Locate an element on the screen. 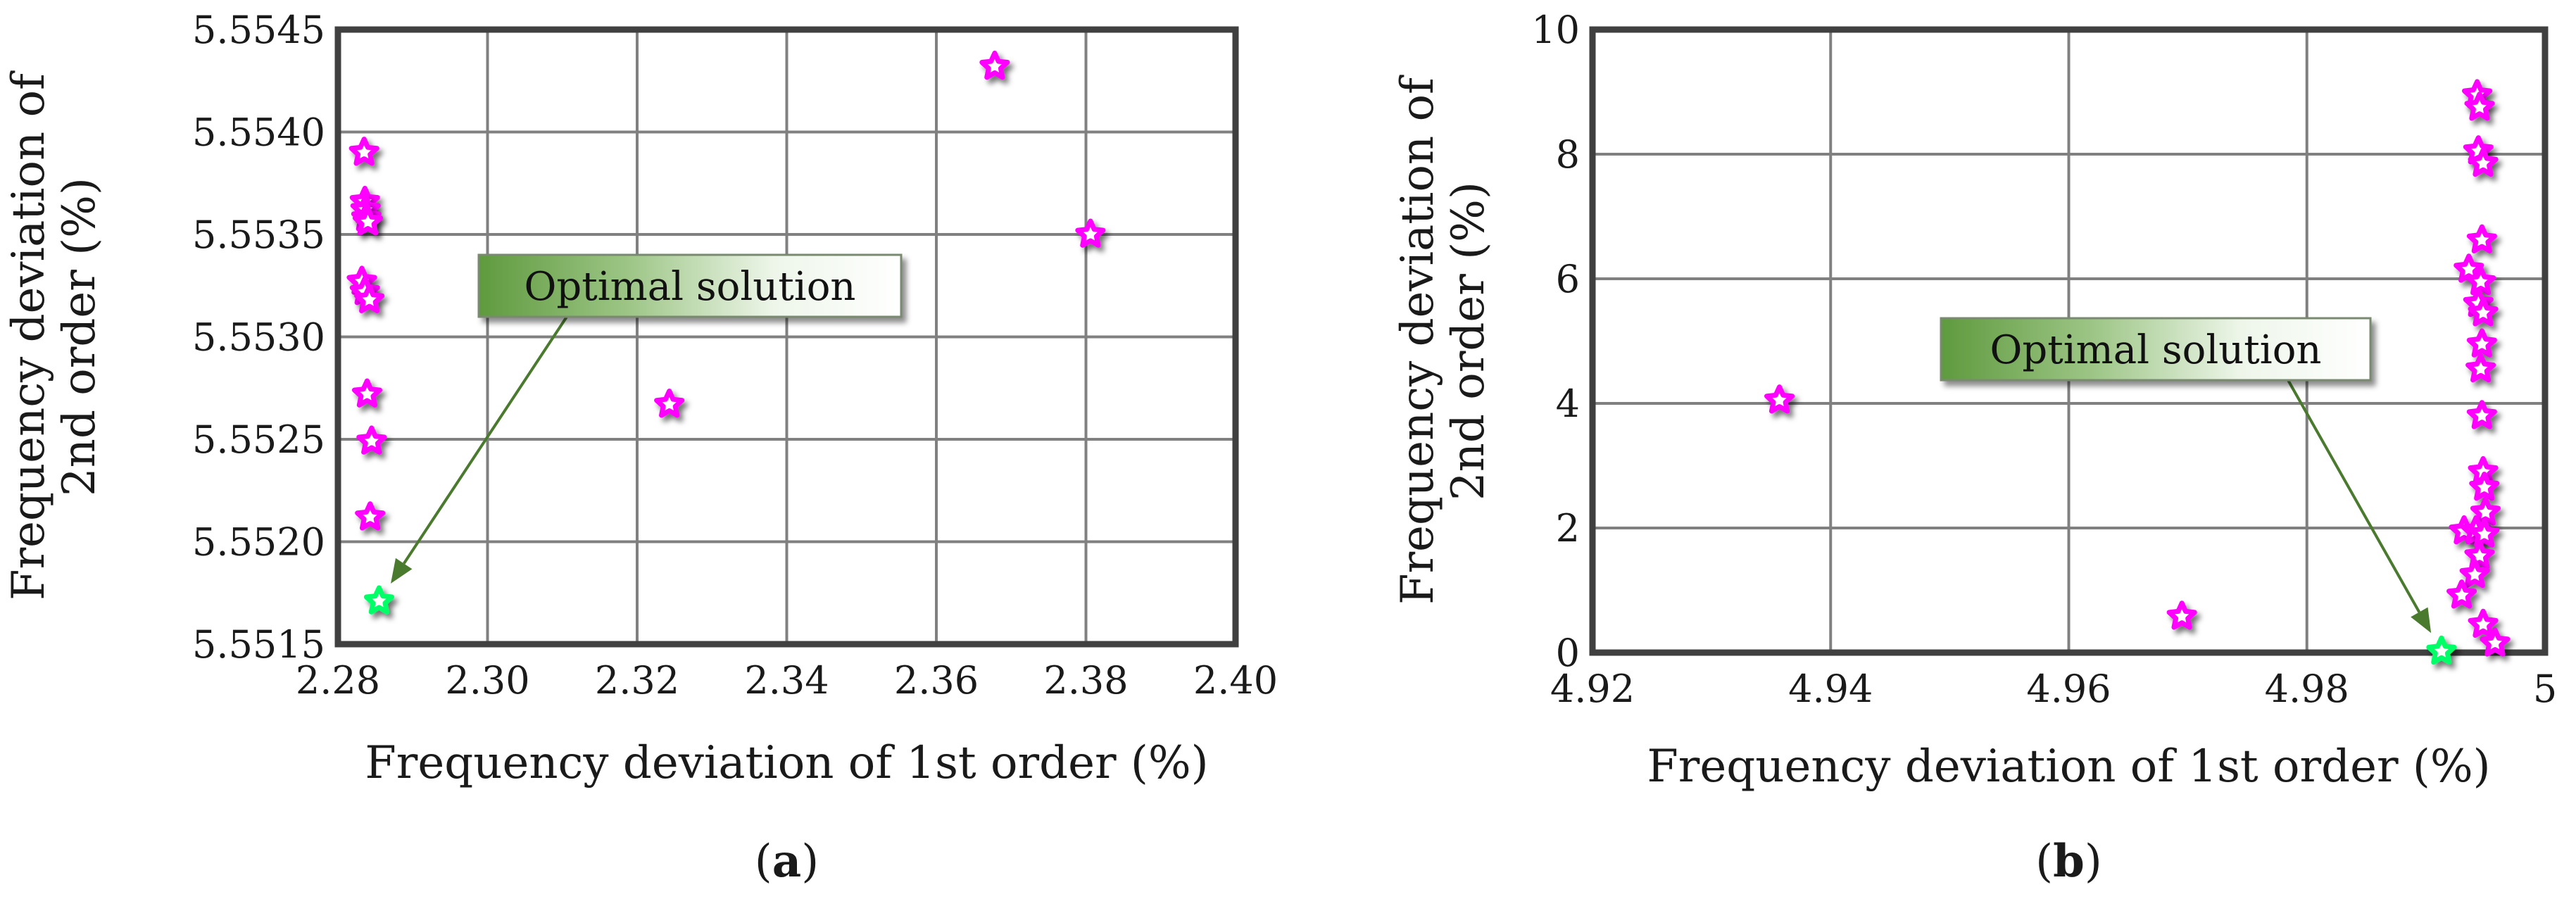 The width and height of the screenshot is (2576, 899). y-axis-title-a: Frequency deviation of2nd order (%) is located at coordinates (54, 335).